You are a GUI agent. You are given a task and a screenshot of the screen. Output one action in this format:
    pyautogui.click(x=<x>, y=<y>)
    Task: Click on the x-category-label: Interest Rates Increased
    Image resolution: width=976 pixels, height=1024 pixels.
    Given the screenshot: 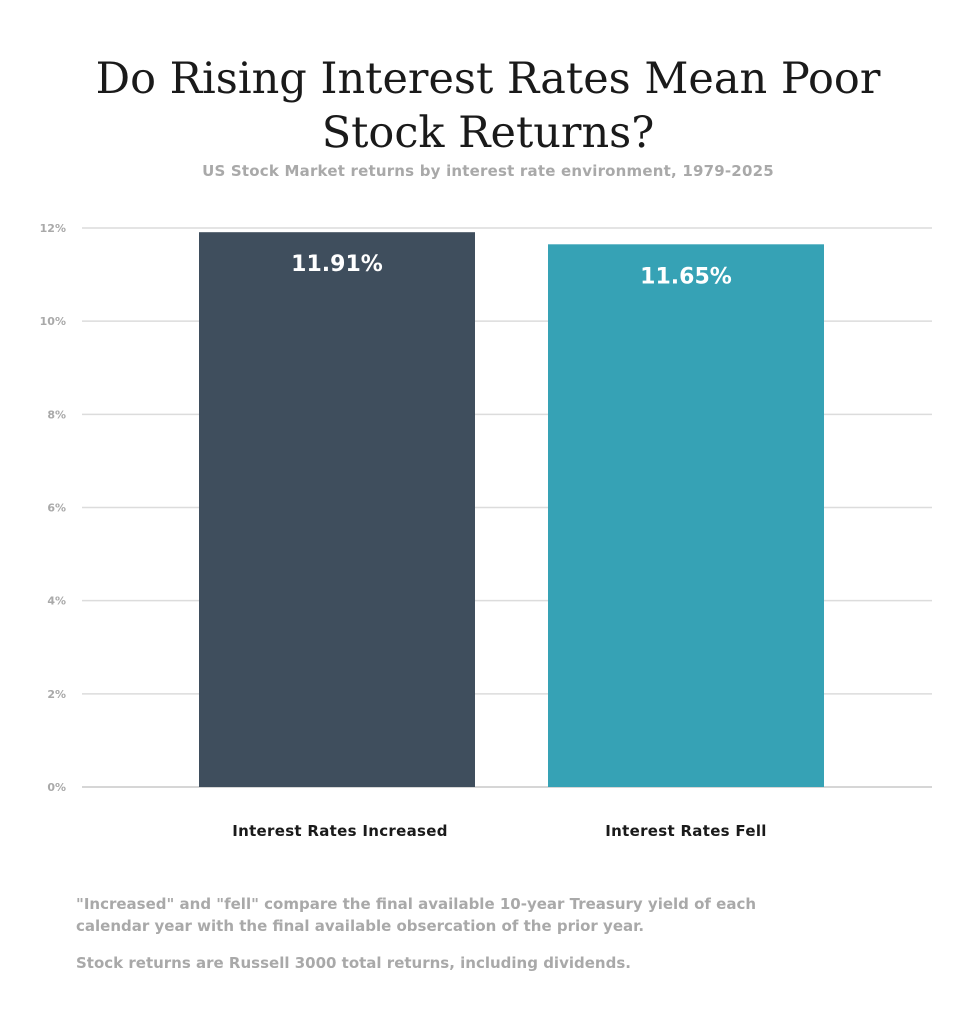 What is the action you would take?
    pyautogui.click(x=340, y=831)
    